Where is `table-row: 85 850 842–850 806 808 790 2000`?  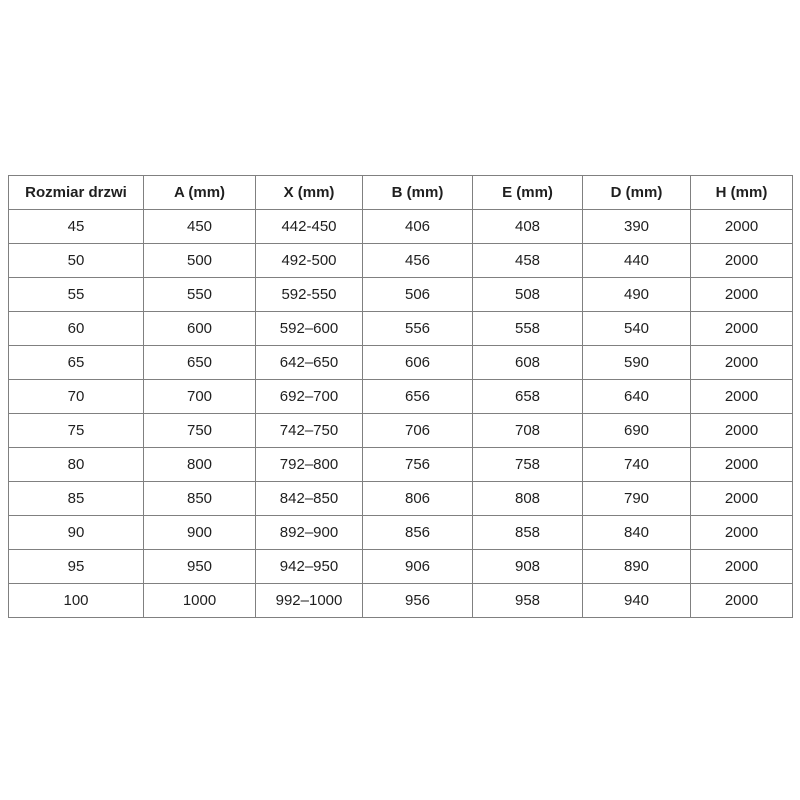
table-row: 85 850 842–850 806 808 790 2000 is located at coordinates (400, 498).